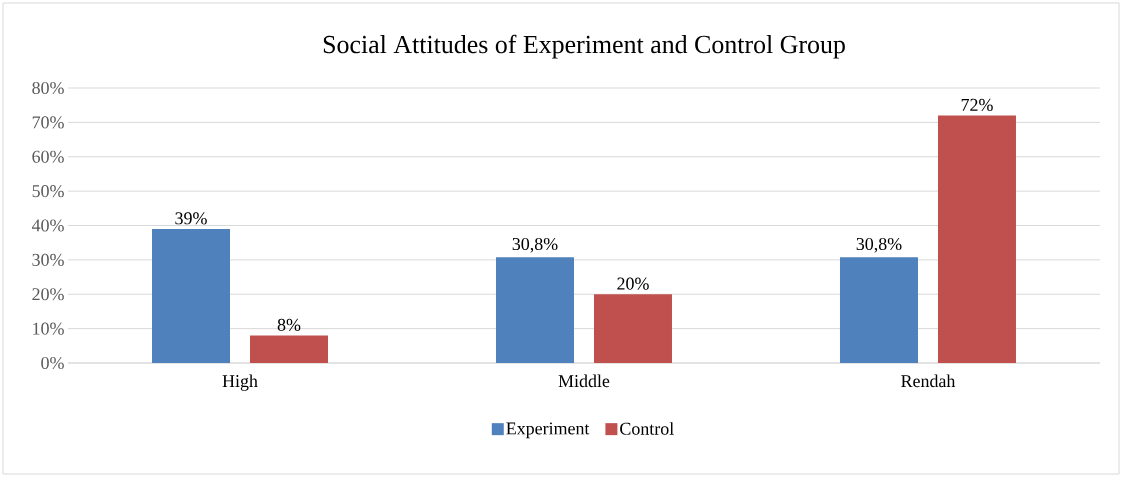  What do you see at coordinates (289, 324) in the screenshot?
I see `data-label: 8%` at bounding box center [289, 324].